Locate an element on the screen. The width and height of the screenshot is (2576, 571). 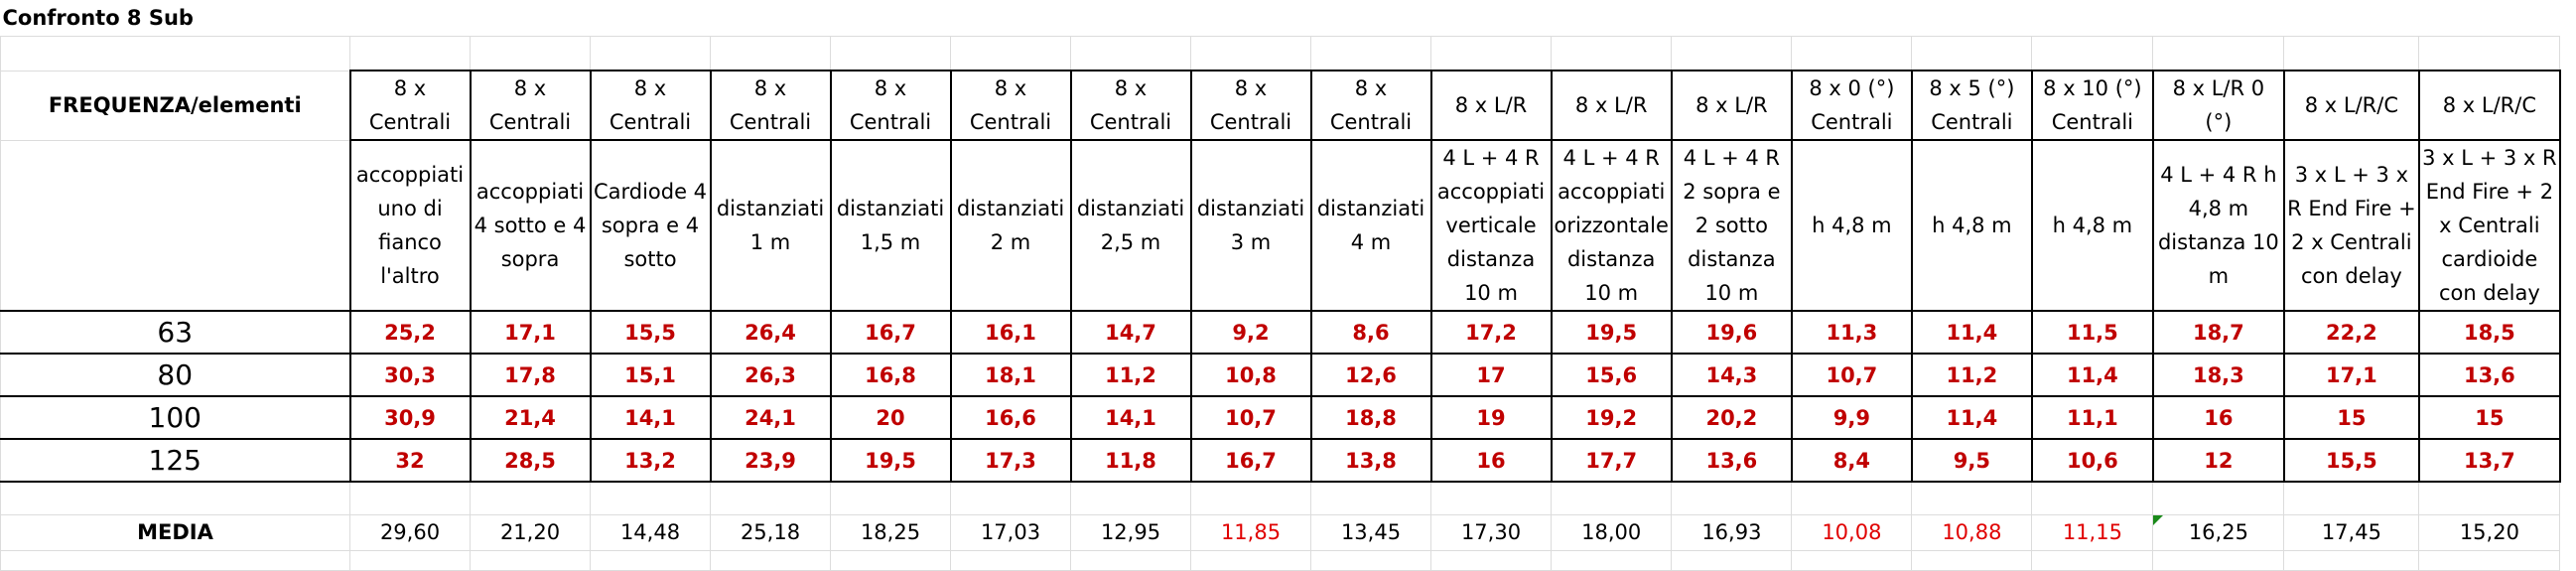
value-cell: 17 is located at coordinates (1491, 375).